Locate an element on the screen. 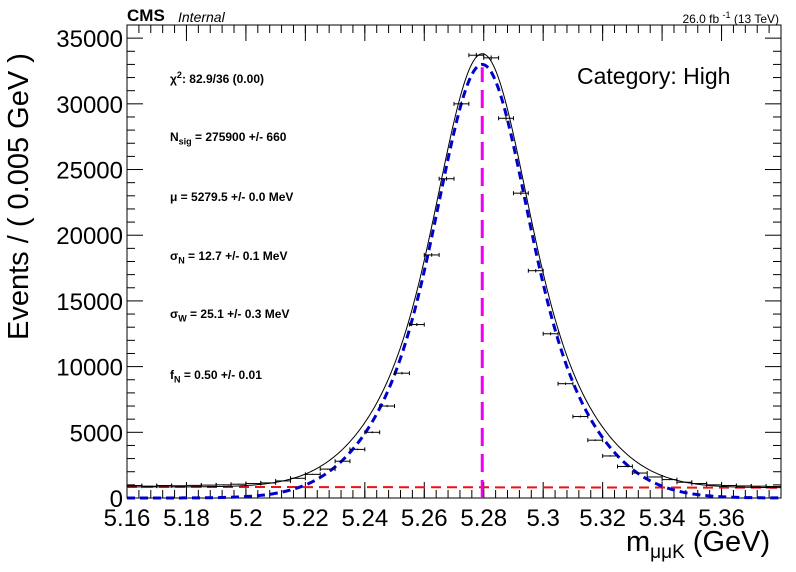 The image size is (796, 572). nsig-text: Nsig = 275900 +/- 660 is located at coordinates (228, 138).